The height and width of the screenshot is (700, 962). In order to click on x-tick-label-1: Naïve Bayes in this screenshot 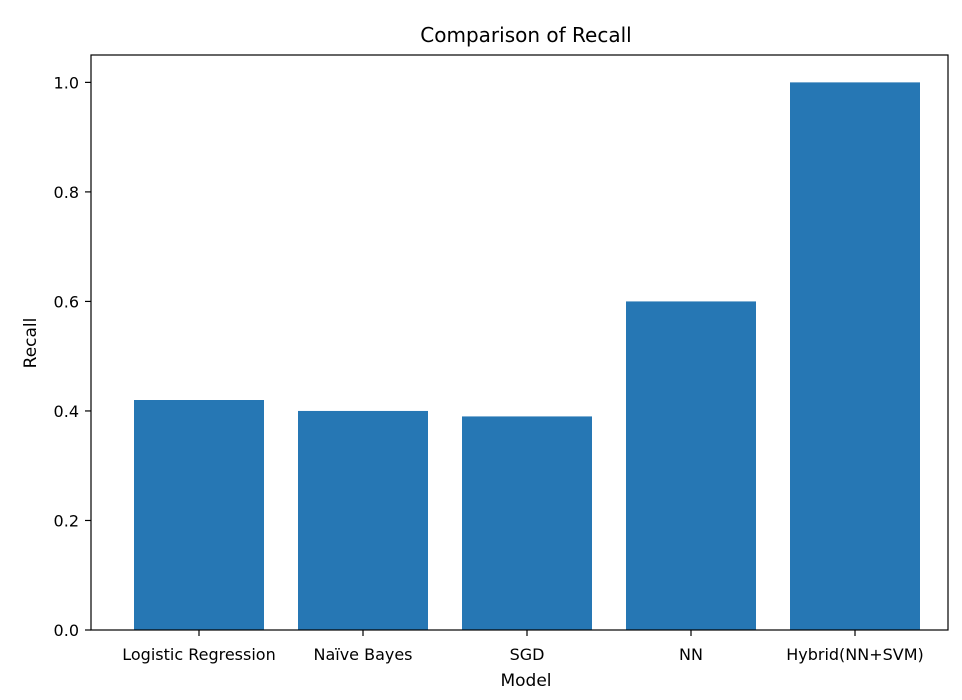, I will do `click(362, 654)`.